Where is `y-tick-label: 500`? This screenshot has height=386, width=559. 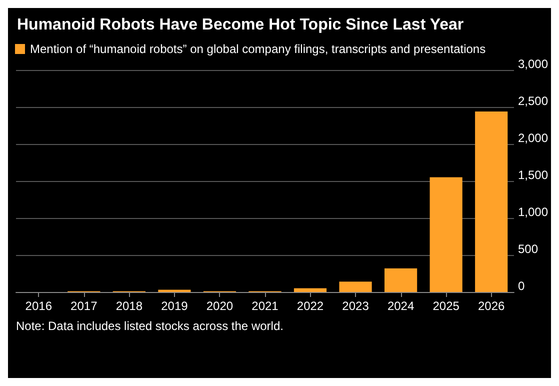 y-tick-label: 500 is located at coordinates (528, 249).